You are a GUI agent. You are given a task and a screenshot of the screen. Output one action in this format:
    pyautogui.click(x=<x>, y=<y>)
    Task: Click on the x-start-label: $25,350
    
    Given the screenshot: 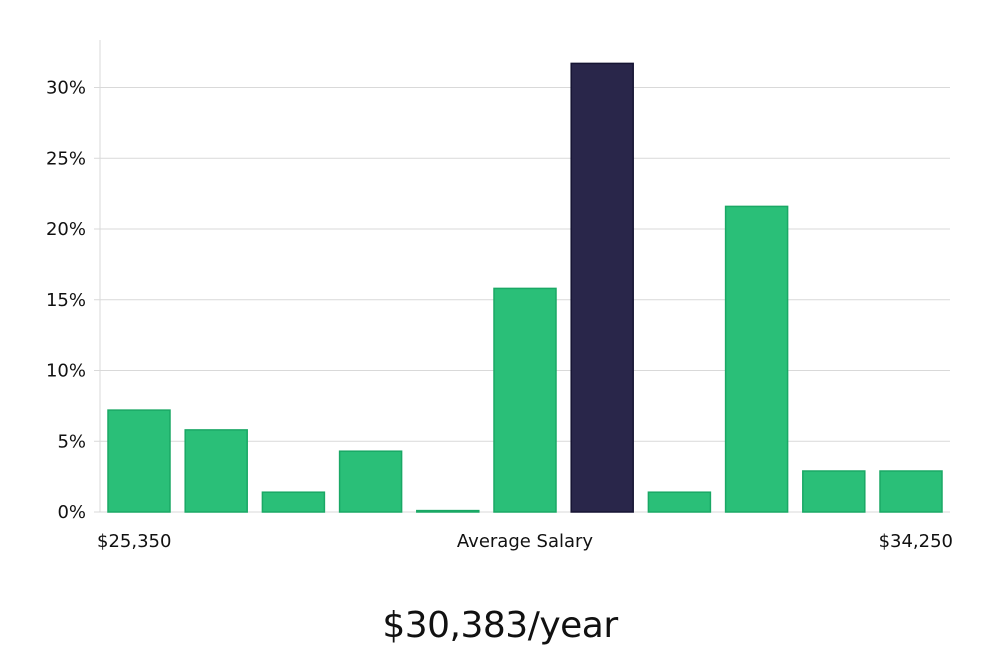 What is the action you would take?
    pyautogui.click(x=134, y=541)
    